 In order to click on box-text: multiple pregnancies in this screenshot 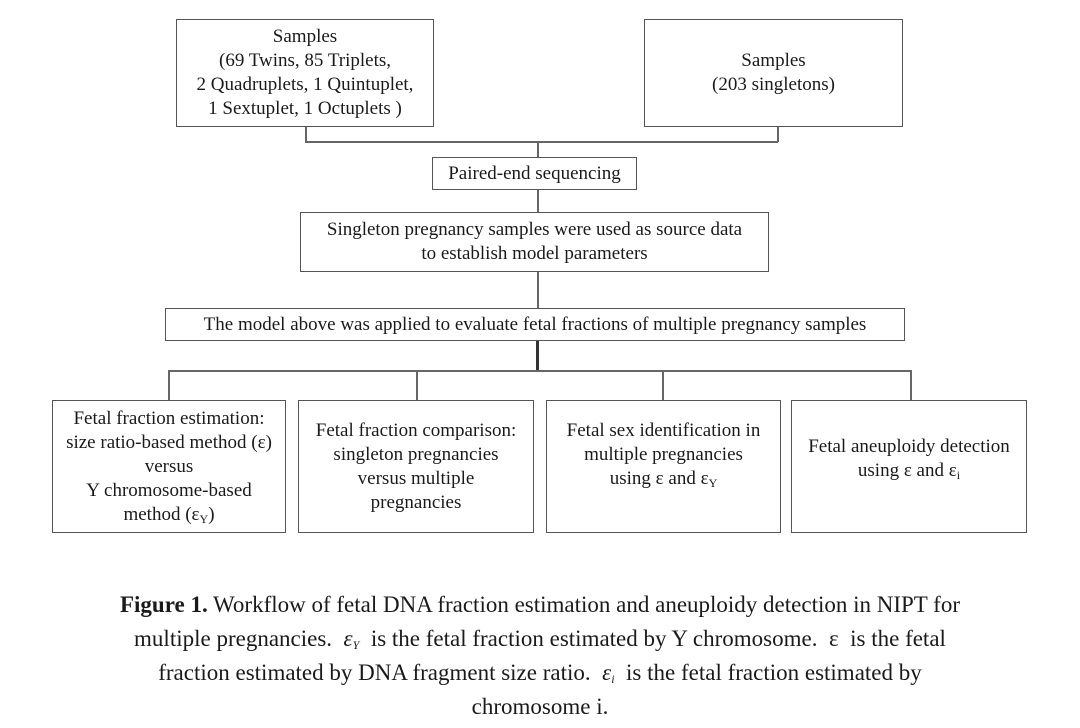, I will do `click(663, 454)`.